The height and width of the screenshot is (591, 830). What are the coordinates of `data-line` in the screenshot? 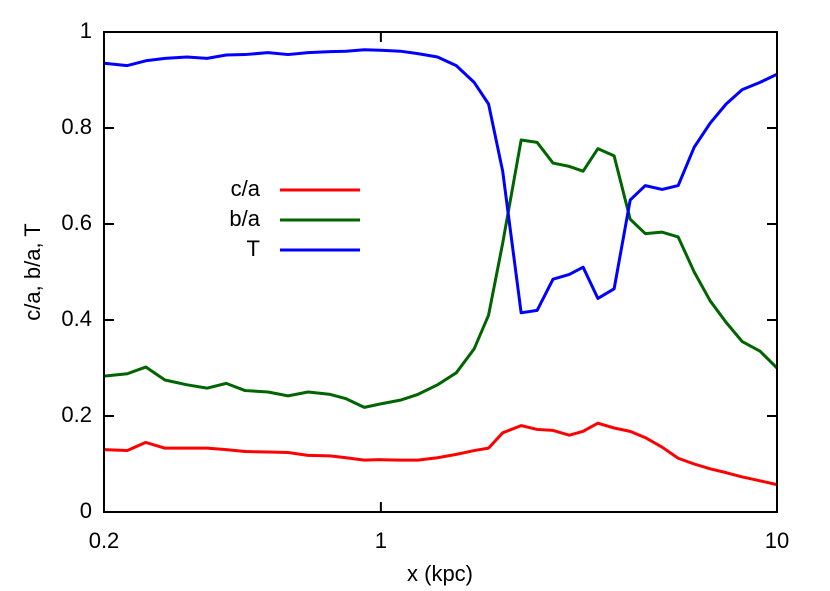 It's located at (440, 454).